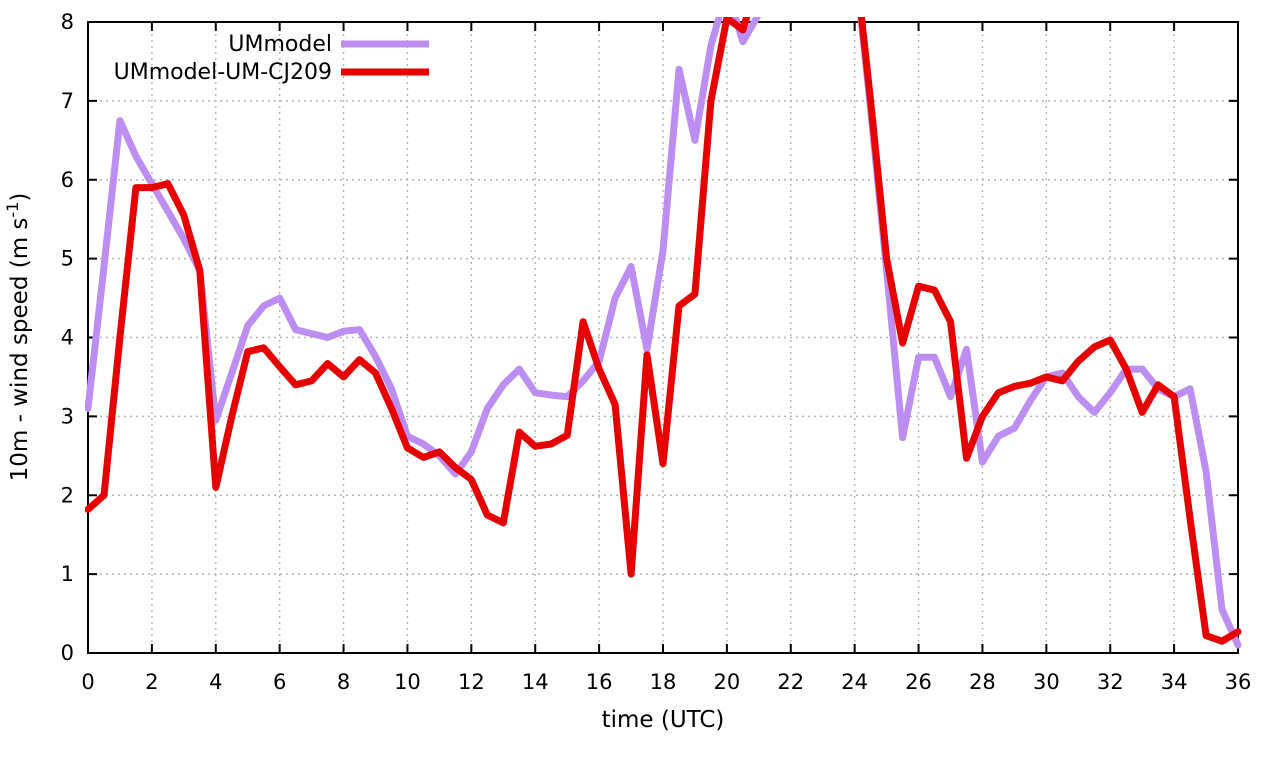  Describe the element at coordinates (67, 22) in the screenshot. I see `y-tick-label: 8` at that location.